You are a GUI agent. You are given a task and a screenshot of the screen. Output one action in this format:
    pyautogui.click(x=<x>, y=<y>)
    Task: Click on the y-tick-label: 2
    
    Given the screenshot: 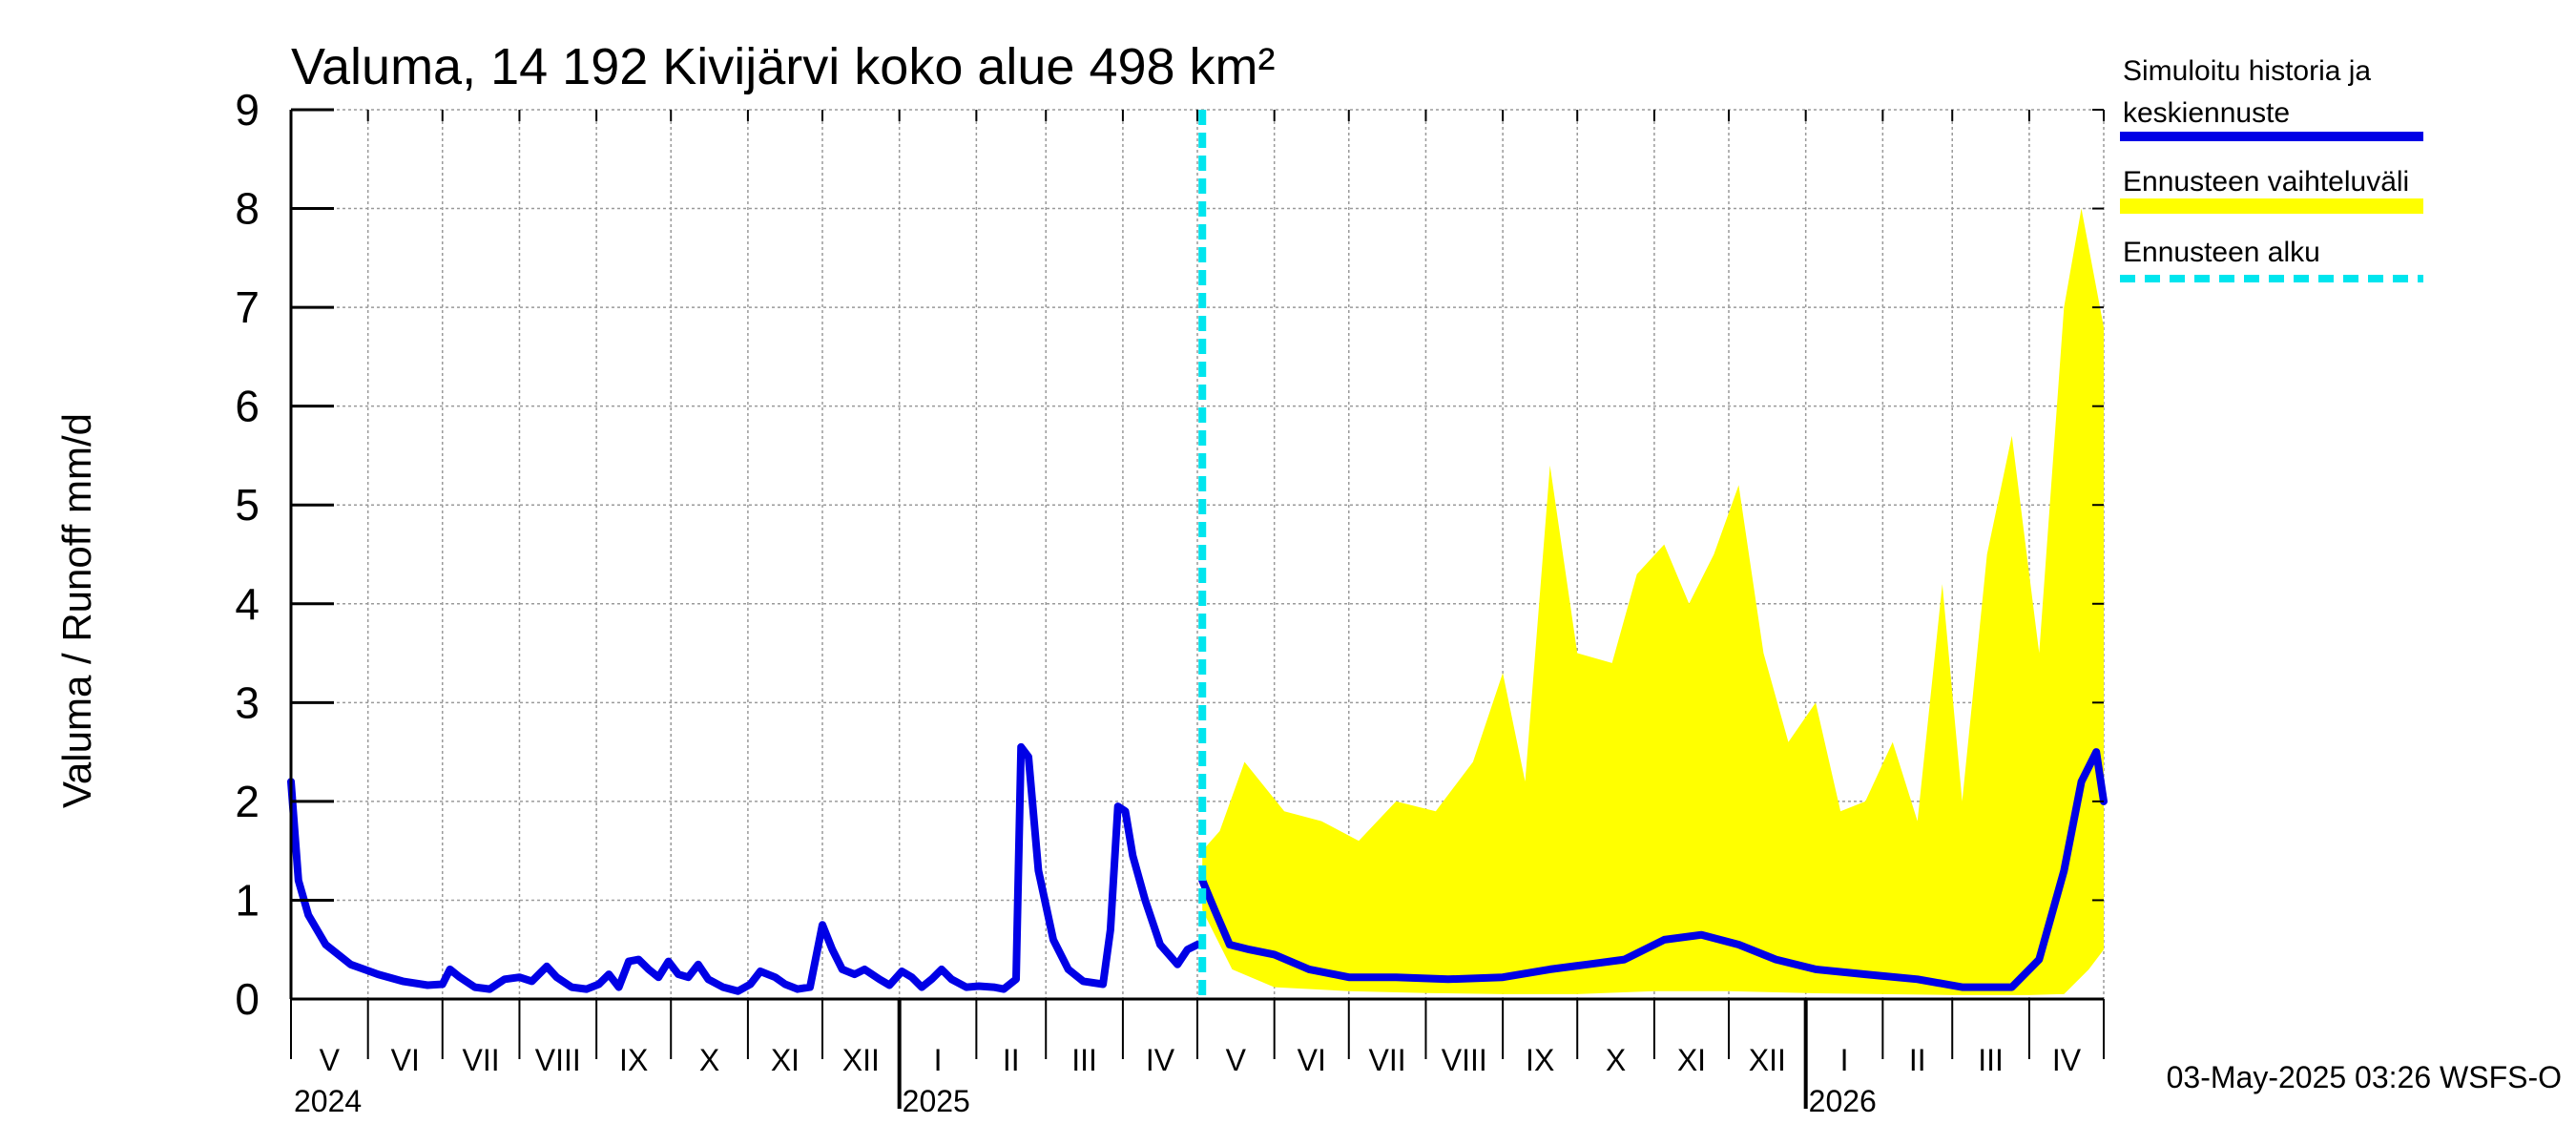 What is the action you would take?
    pyautogui.click(x=247, y=801)
    